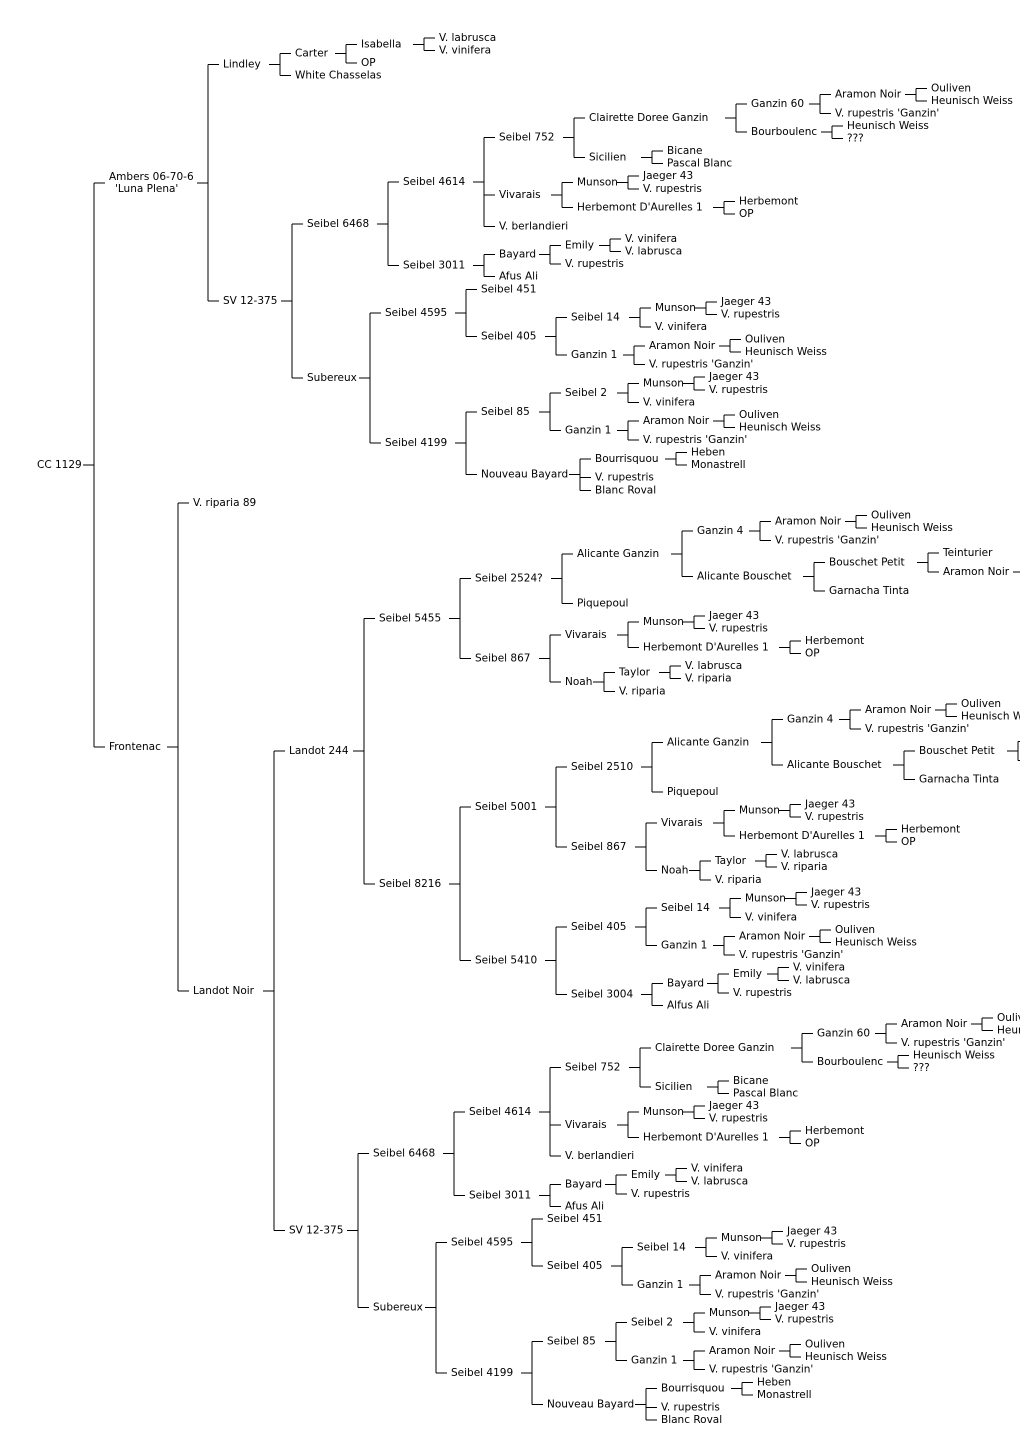  Describe the element at coordinates (482, 1373) in the screenshot. I see `node-label: Seibel 4199` at that location.